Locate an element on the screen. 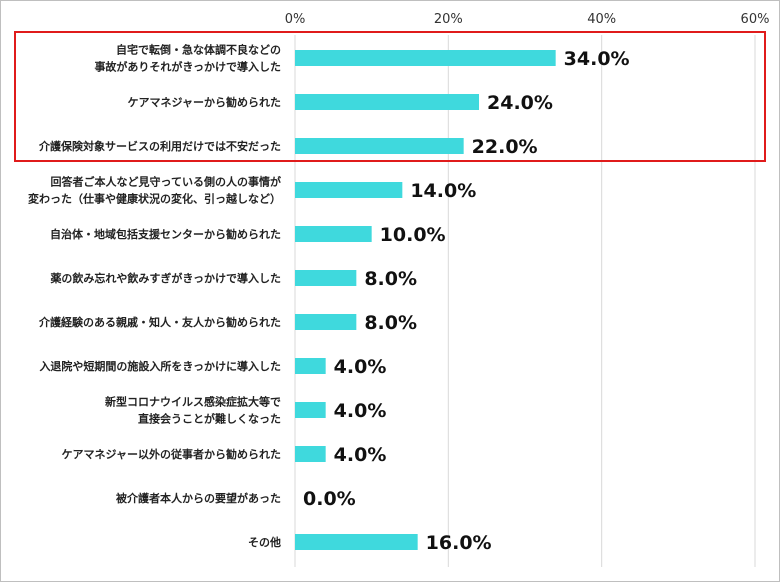 This screenshot has height=583, width=780. category-label-8-line-1: 直接会うことが難しくなった is located at coordinates (209, 419).